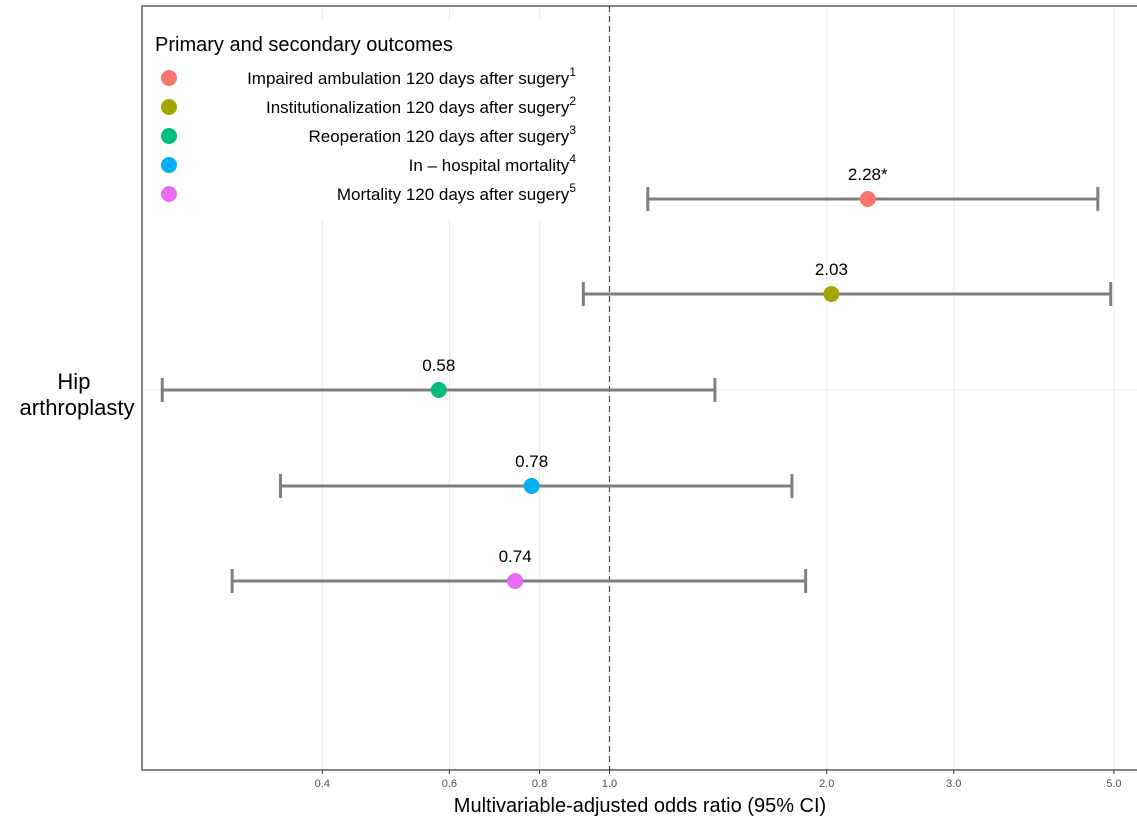 The height and width of the screenshot is (819, 1137). Describe the element at coordinates (572, 72) in the screenshot. I see `legend-superscript: 1` at that location.